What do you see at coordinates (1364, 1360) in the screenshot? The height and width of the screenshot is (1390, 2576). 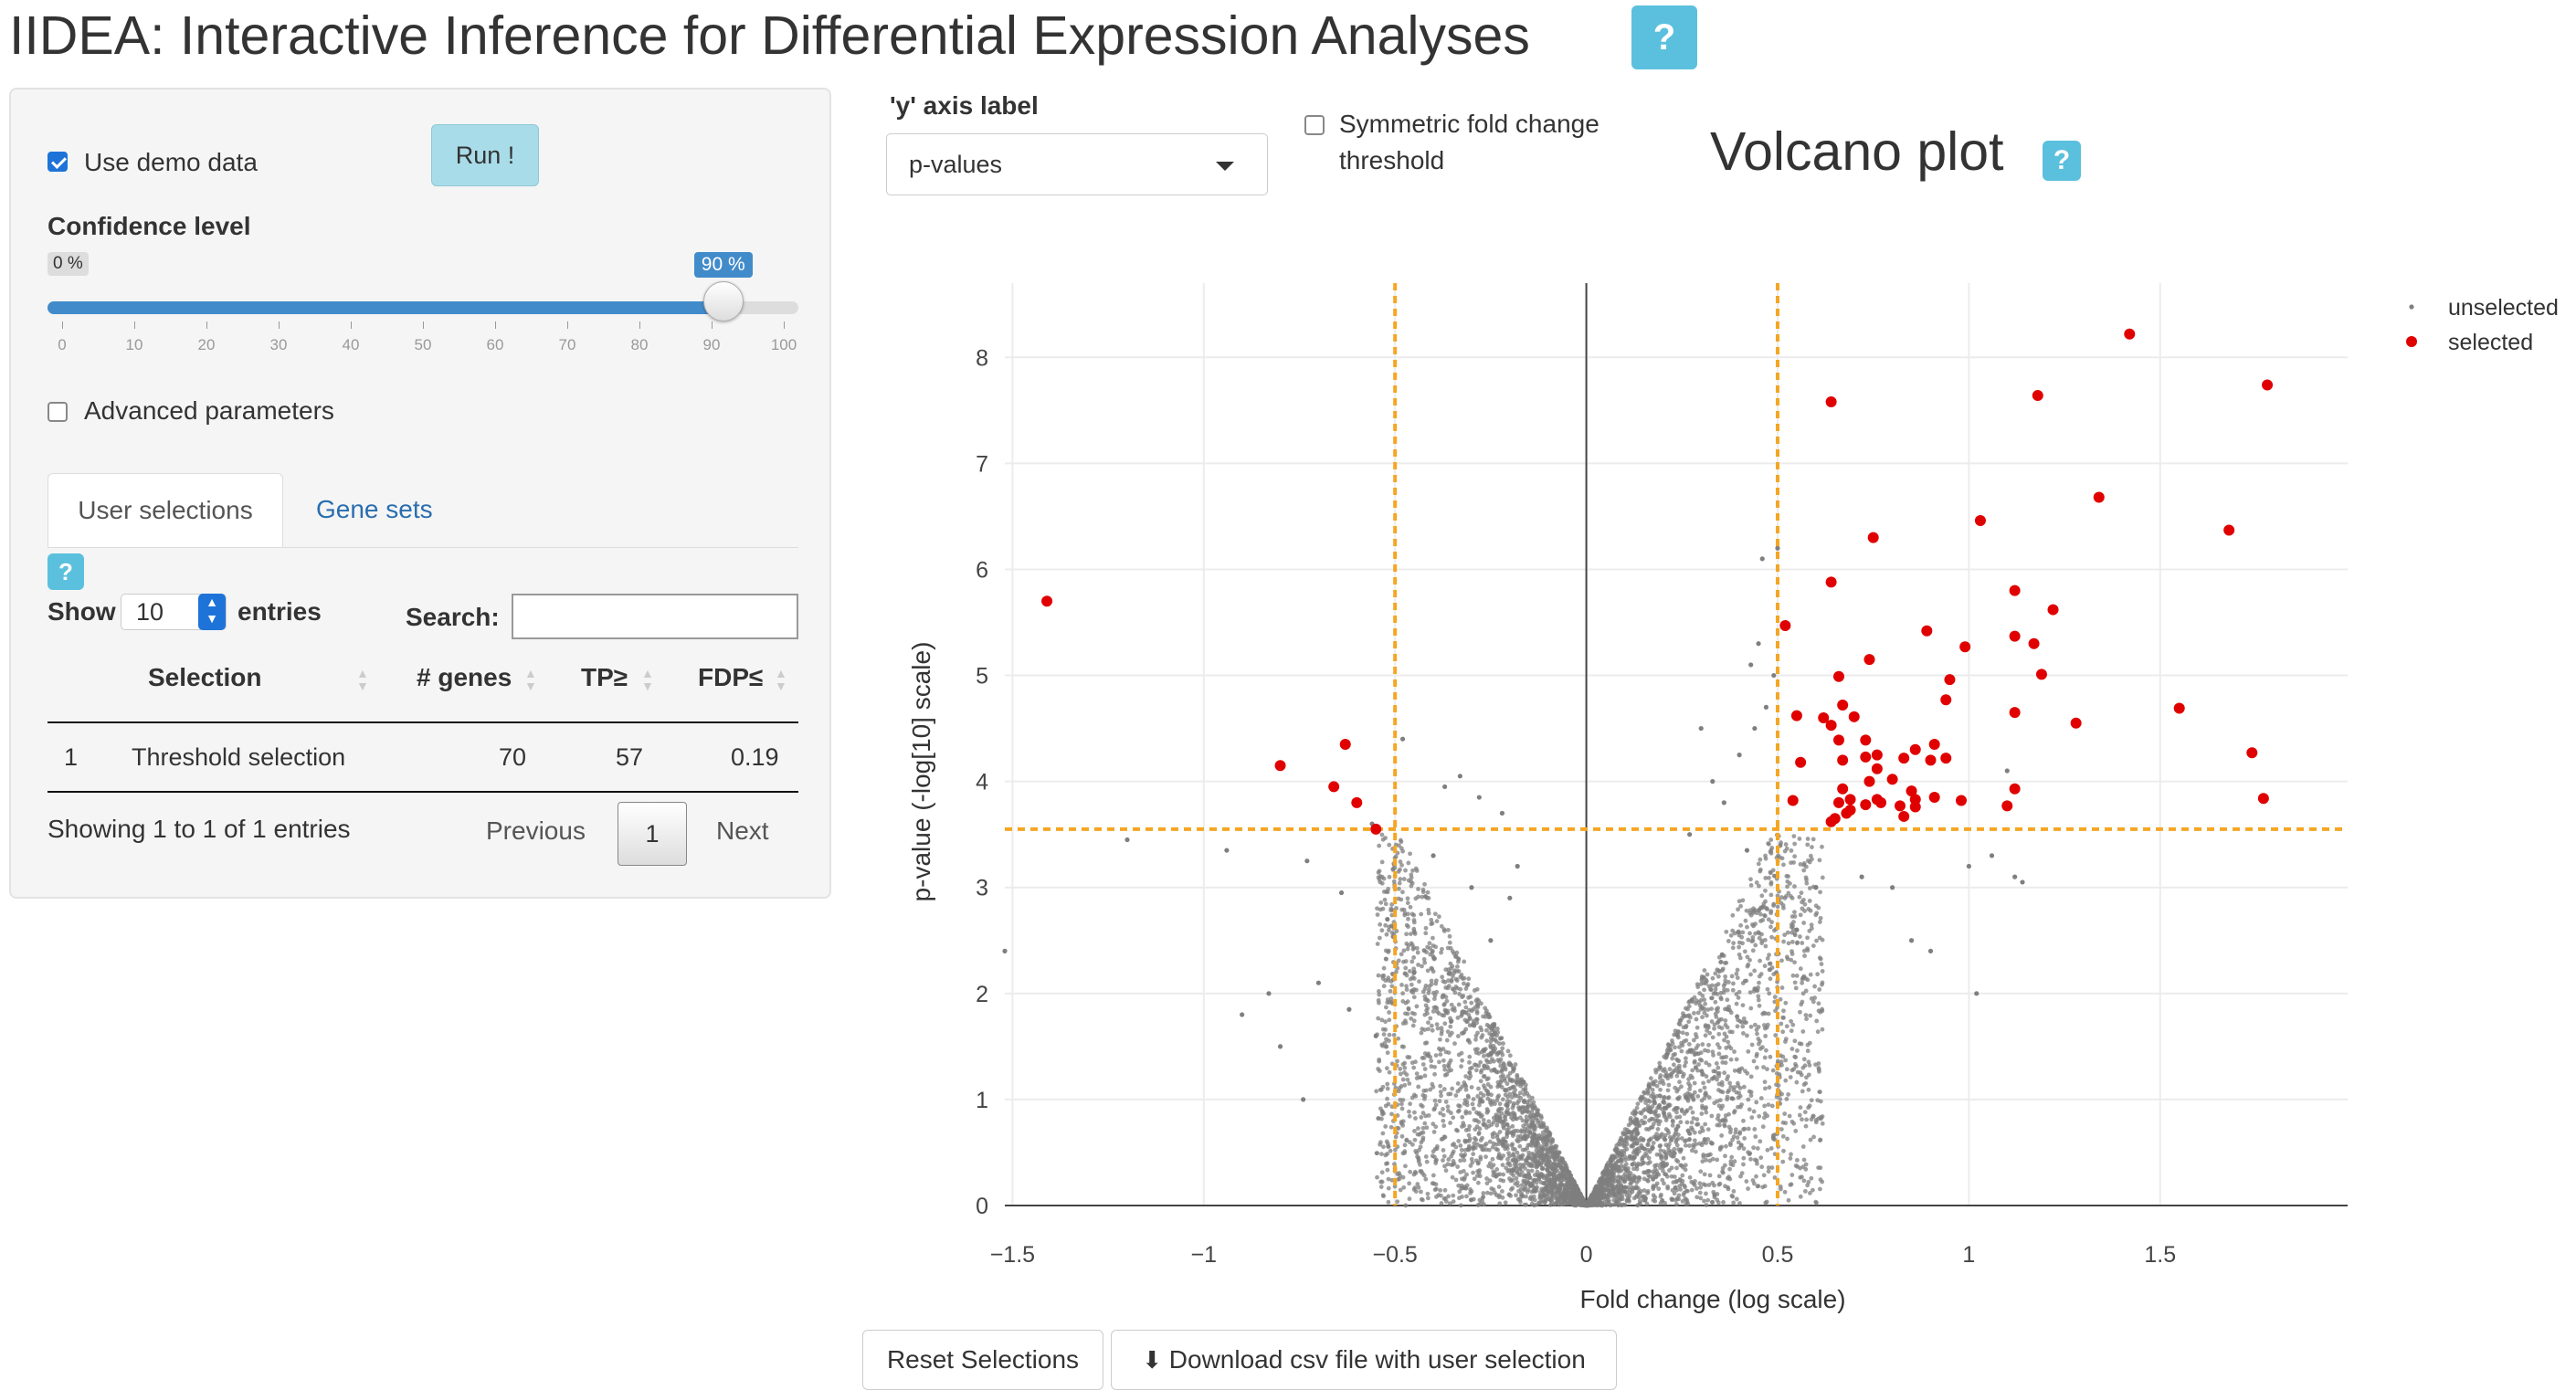 I see `download-csv-button: ⬇ Download csv file with user selection` at bounding box center [1364, 1360].